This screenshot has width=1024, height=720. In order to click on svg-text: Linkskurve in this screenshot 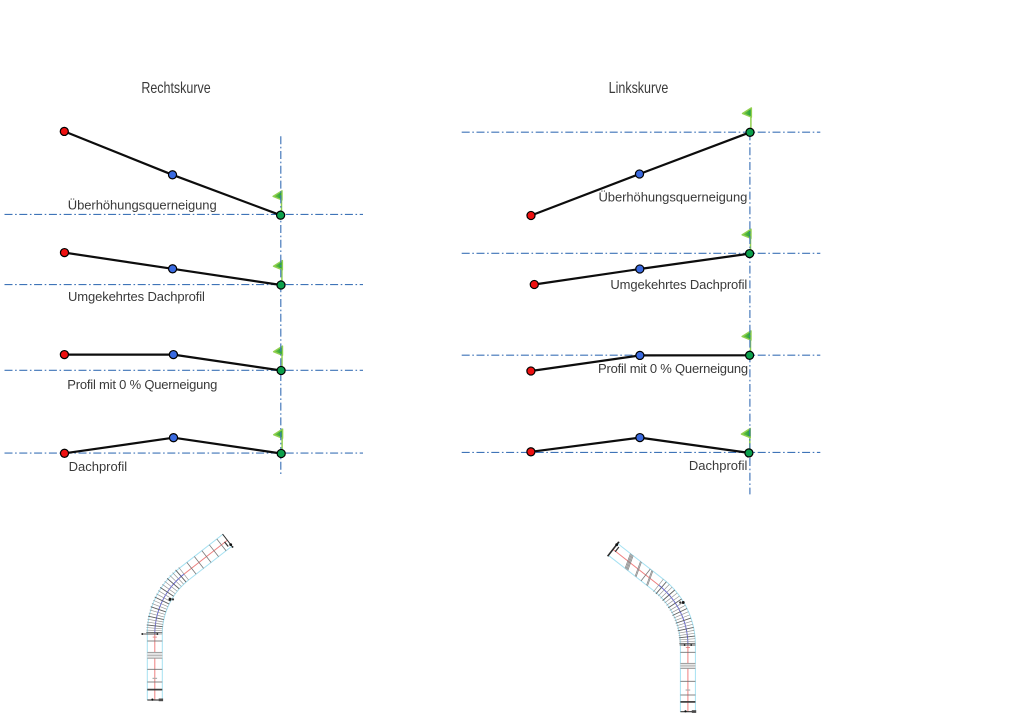, I will do `click(639, 89)`.